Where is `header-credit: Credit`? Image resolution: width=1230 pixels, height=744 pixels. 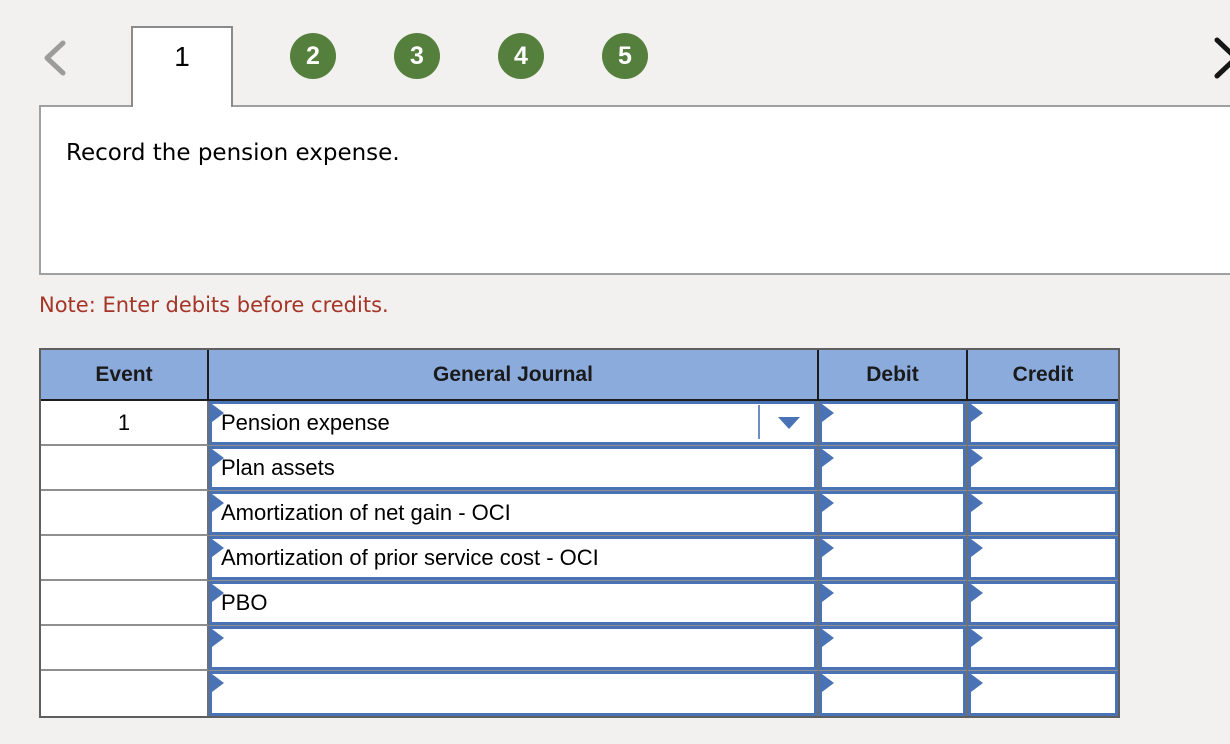 header-credit: Credit is located at coordinates (1043, 374).